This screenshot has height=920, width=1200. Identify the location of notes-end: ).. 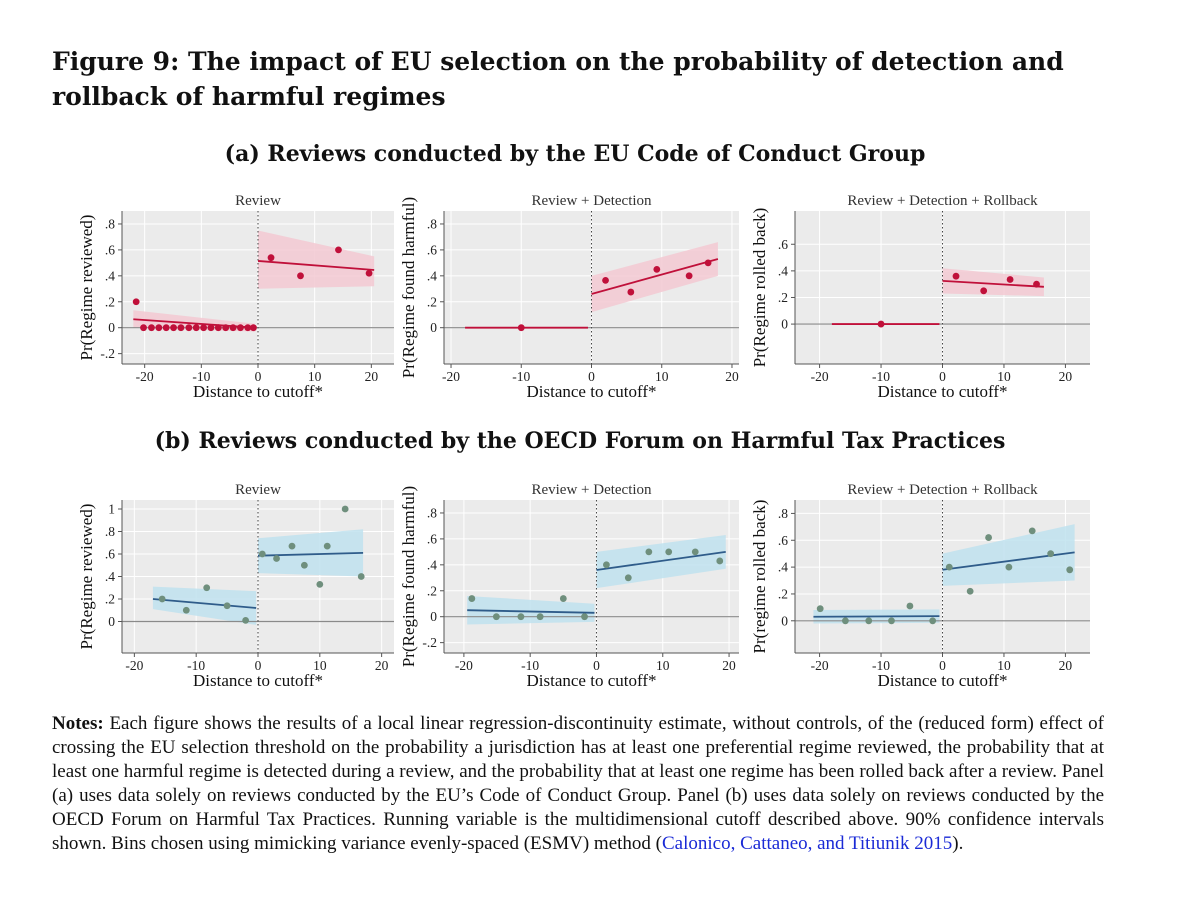
(958, 843).